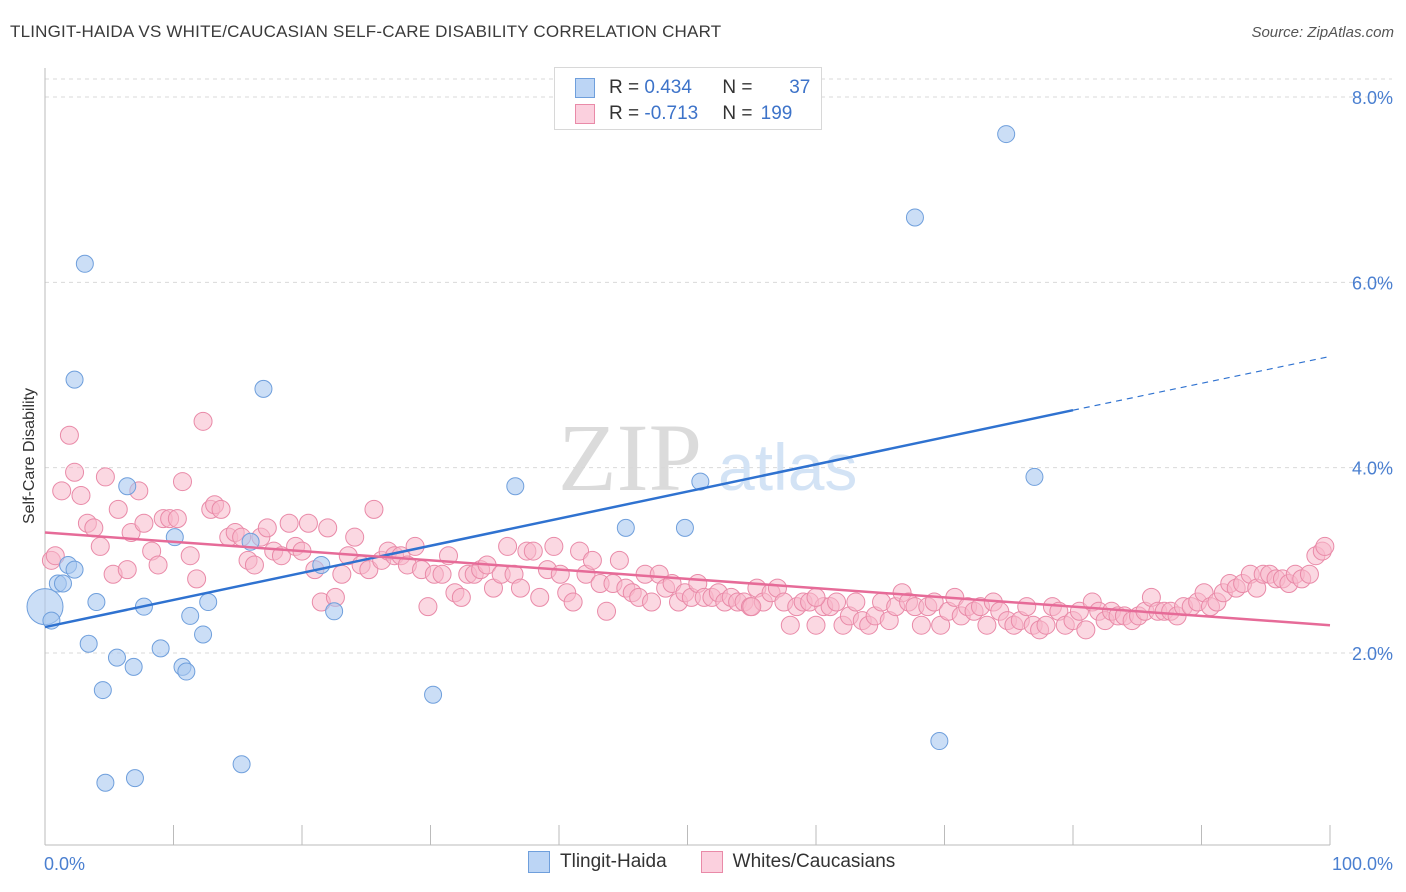 Image resolution: width=1406 pixels, height=892 pixels. What do you see at coordinates (668, 87) in the screenshot?
I see `legend-r-value: 0.434` at bounding box center [668, 87].